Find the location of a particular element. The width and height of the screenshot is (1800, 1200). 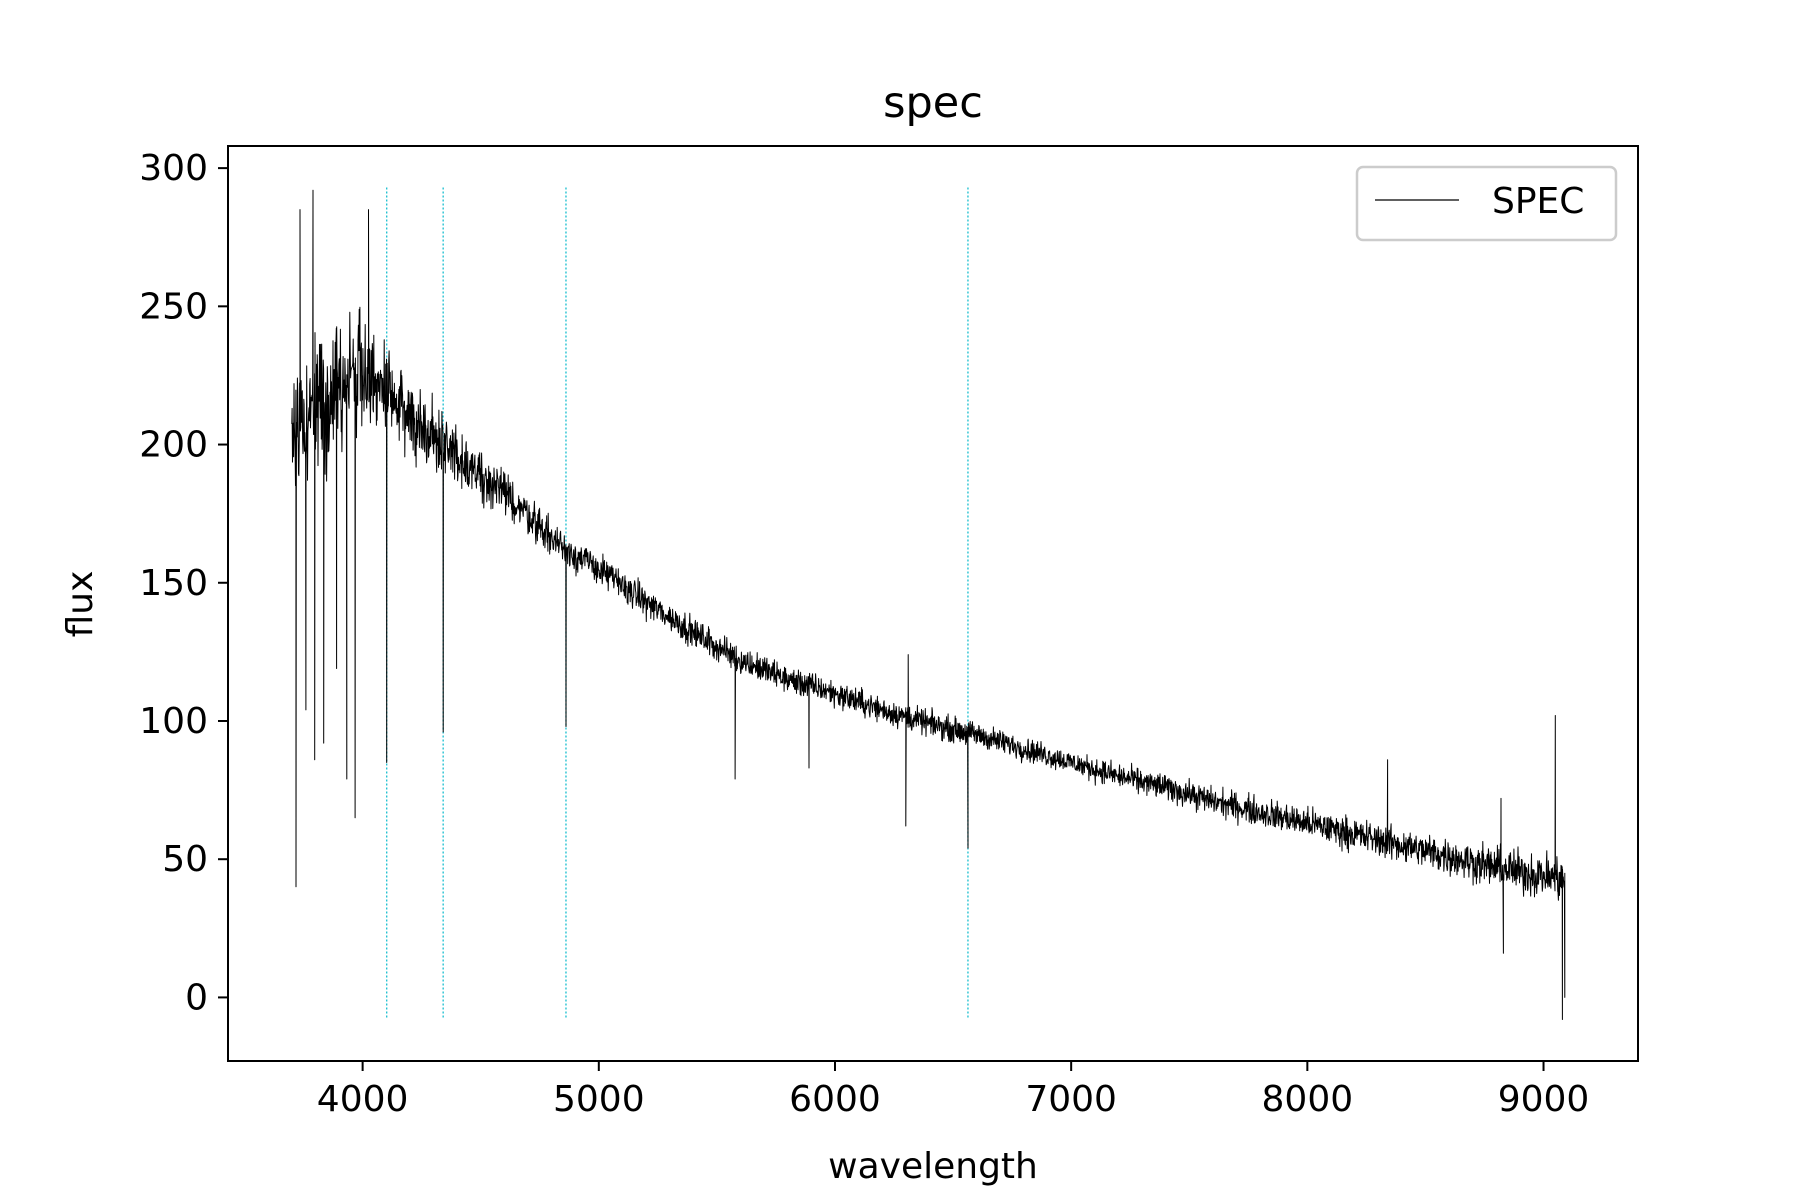

chart-title: spec is located at coordinates (933, 103).